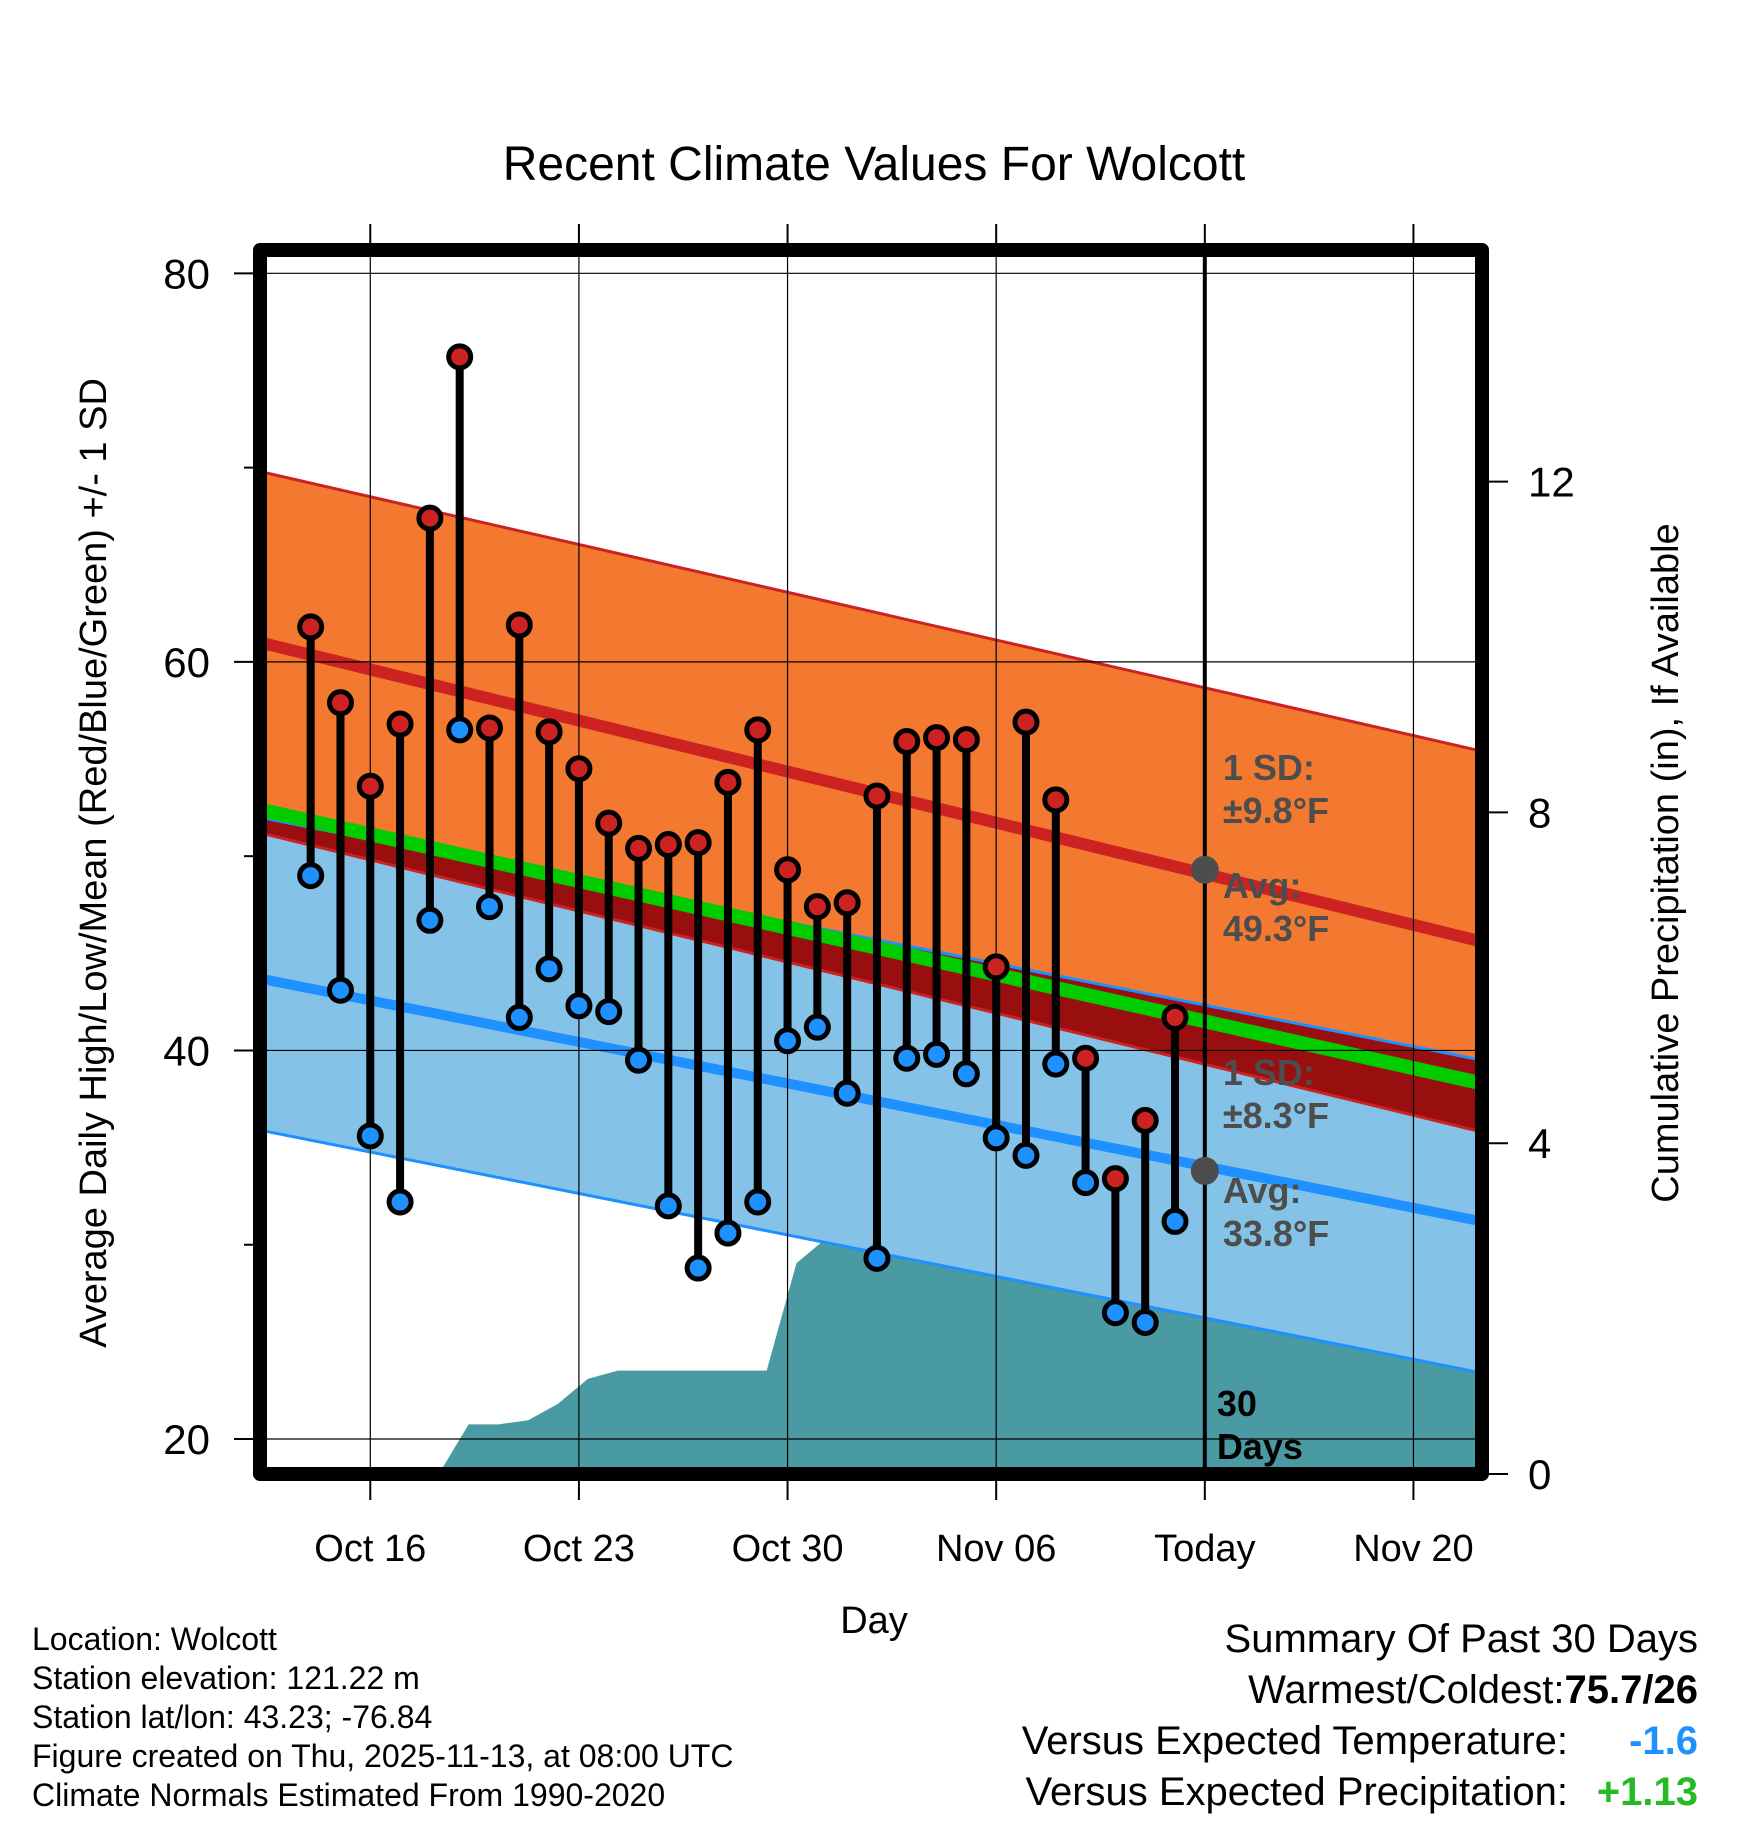  I want to click on y2-tick-label: 12, so click(1551, 482).